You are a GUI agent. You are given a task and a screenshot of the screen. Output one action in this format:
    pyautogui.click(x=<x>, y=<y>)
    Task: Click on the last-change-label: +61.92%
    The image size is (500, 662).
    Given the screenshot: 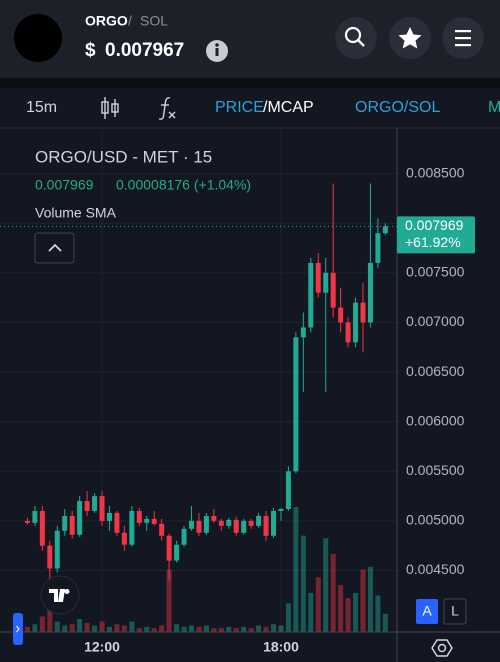 What is the action you would take?
    pyautogui.click(x=433, y=242)
    